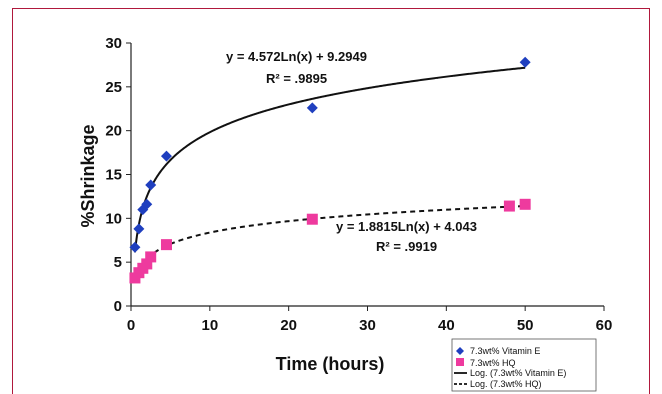 Image resolution: width=662 pixels, height=394 pixels. What do you see at coordinates (296, 56) in the screenshot?
I see `vitamin-e-equation: y = 4.572Ln(x) + 9.2949` at bounding box center [296, 56].